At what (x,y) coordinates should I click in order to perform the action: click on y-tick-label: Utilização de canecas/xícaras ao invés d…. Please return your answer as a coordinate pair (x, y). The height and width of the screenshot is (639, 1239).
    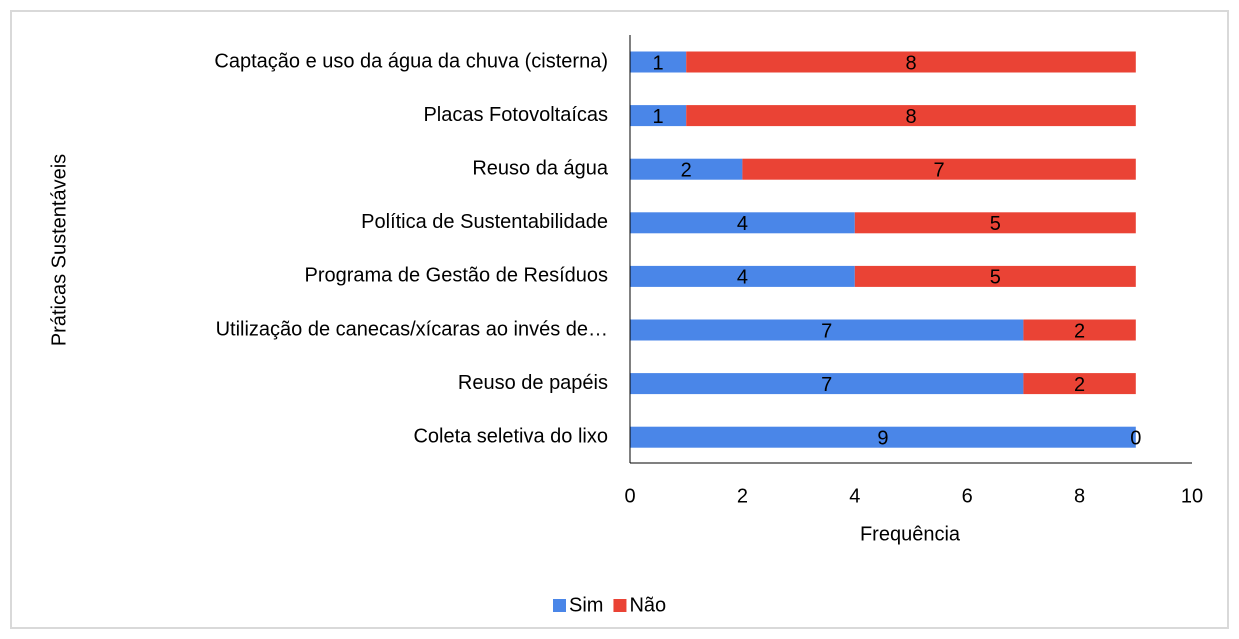
    Looking at the image, I should click on (412, 329).